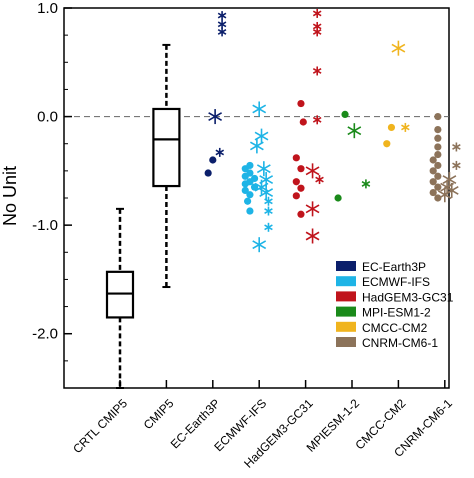 This screenshot has height=478, width=474. I want to click on x-category-label: CMIP5, so click(159, 414).